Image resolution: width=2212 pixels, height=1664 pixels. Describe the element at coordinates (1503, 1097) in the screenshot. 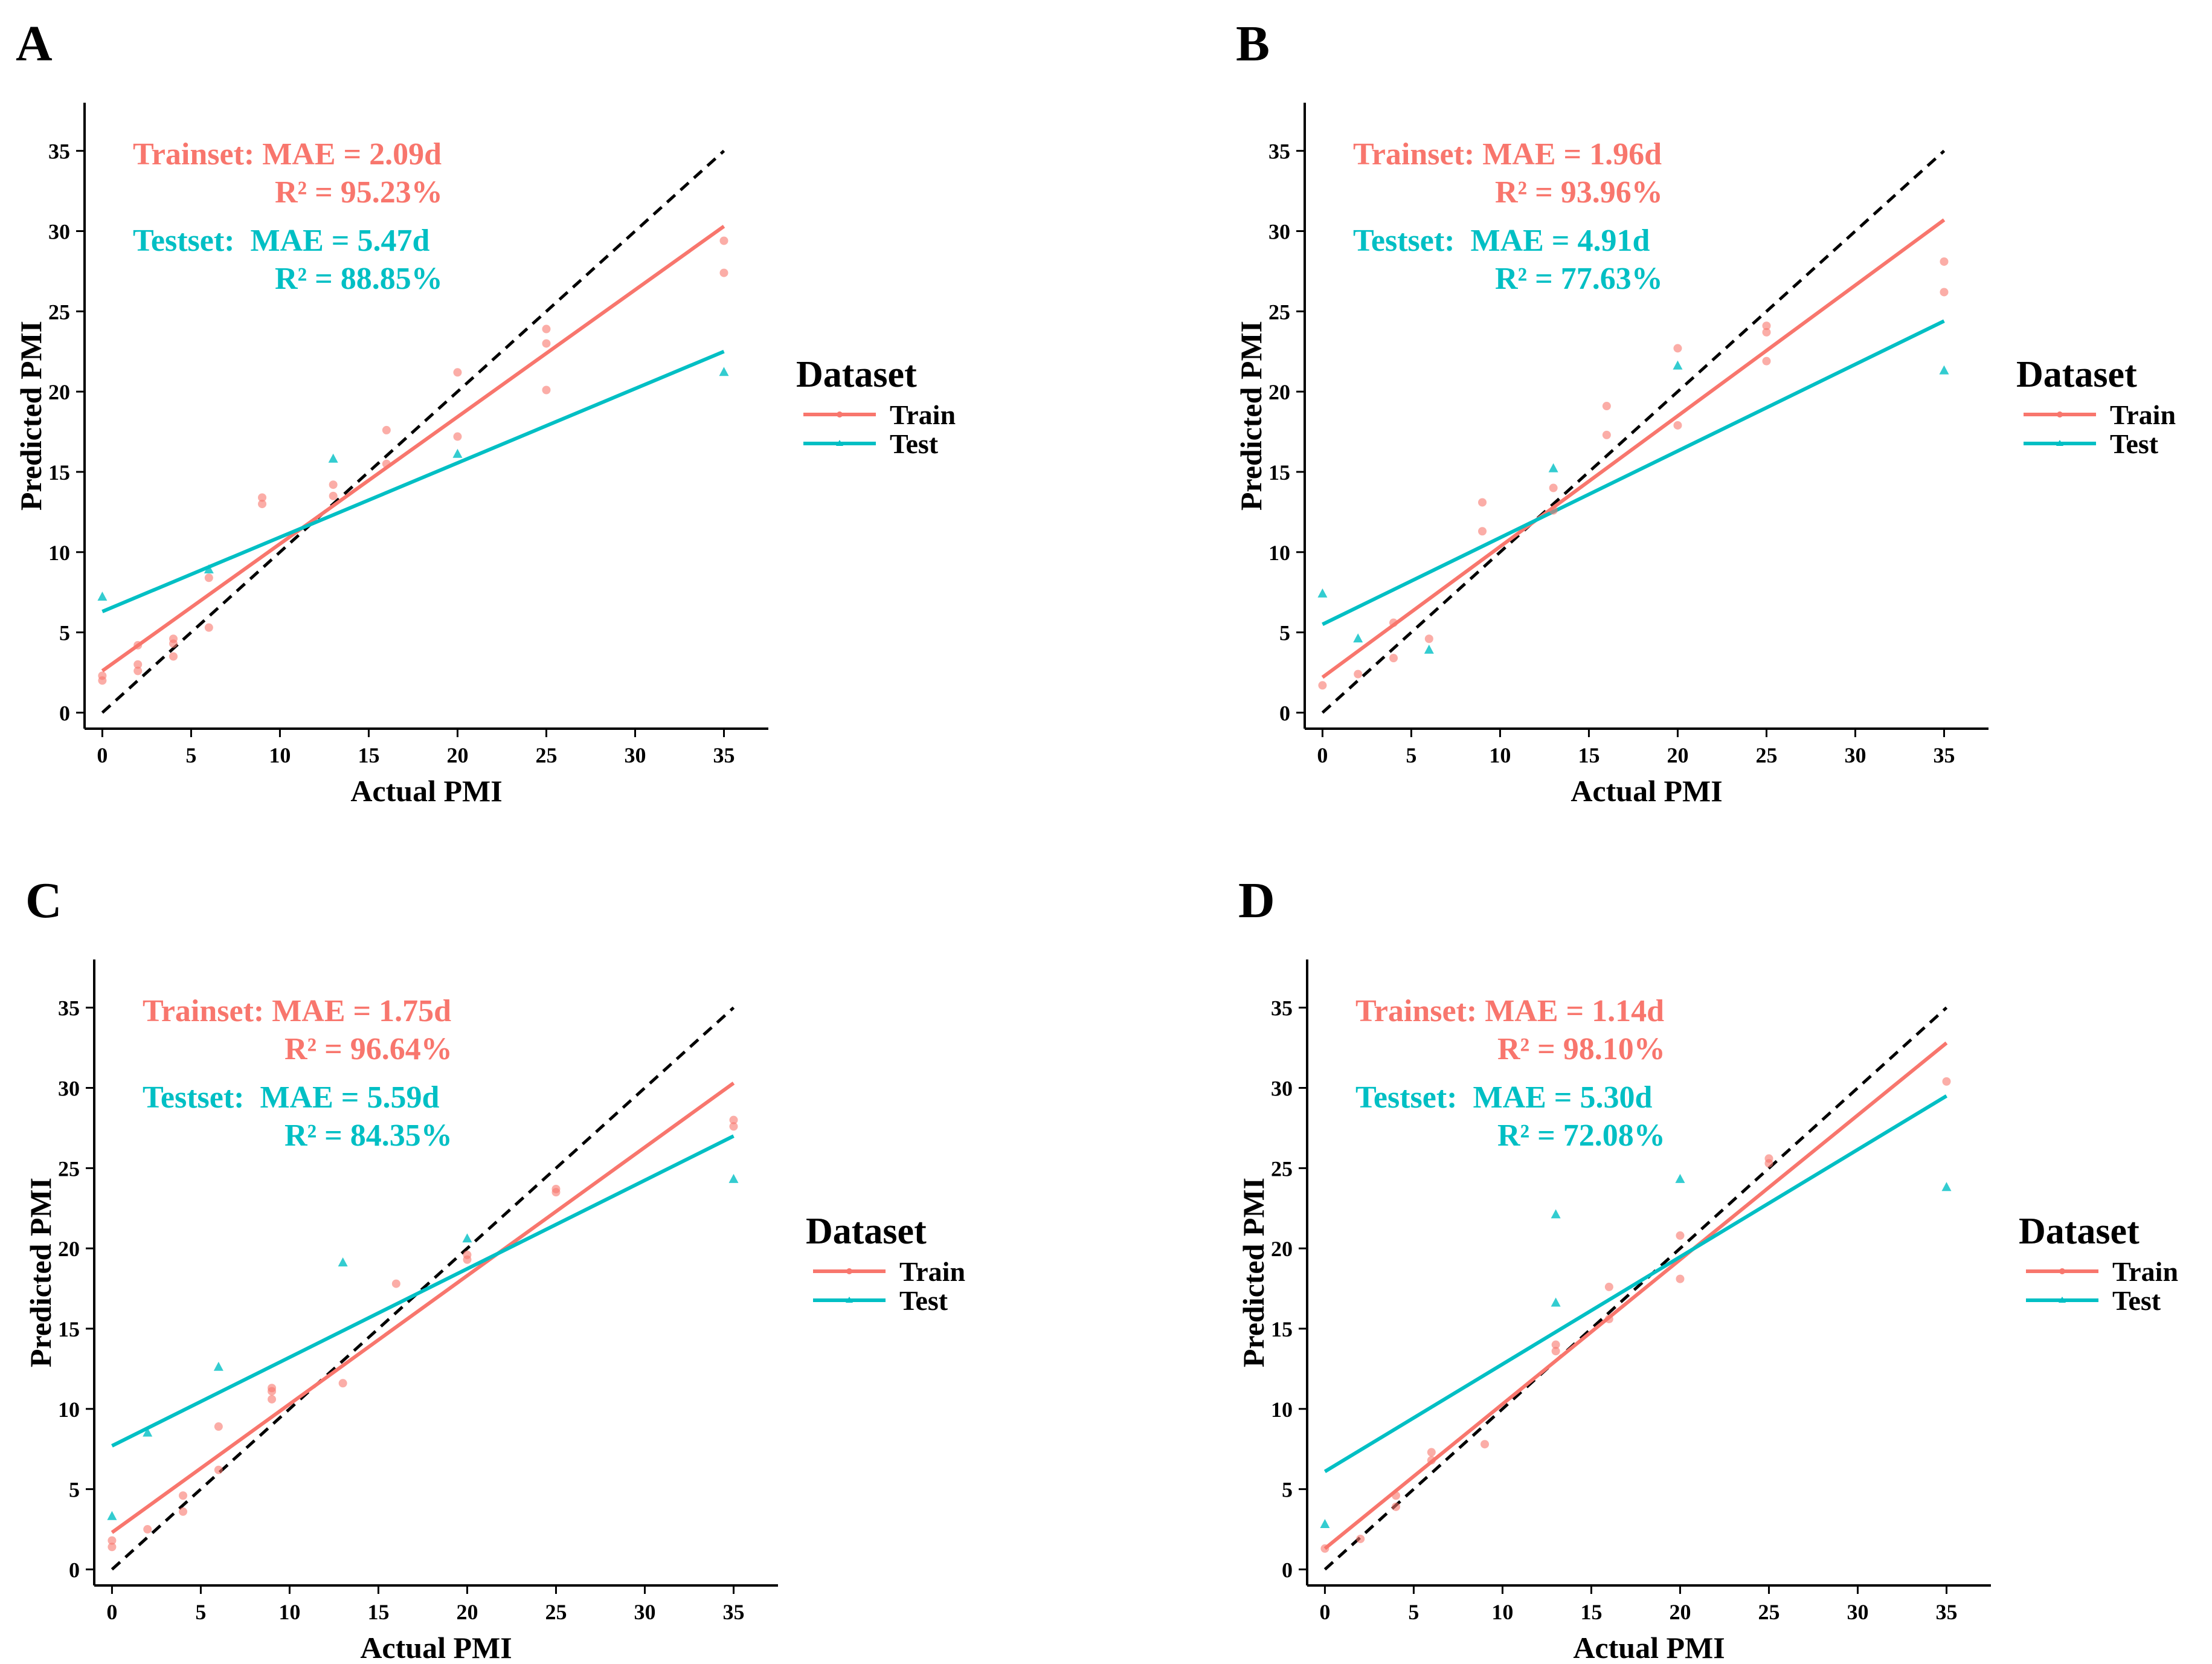

I see `test-mae-text: Testset: MAE = 5.30d` at that location.